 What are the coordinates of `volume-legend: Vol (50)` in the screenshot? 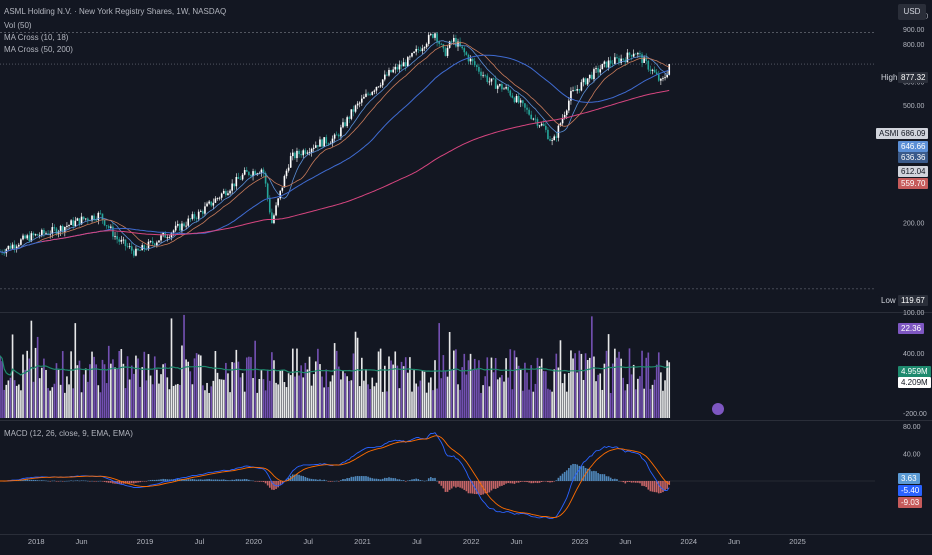 It's located at (18, 25).